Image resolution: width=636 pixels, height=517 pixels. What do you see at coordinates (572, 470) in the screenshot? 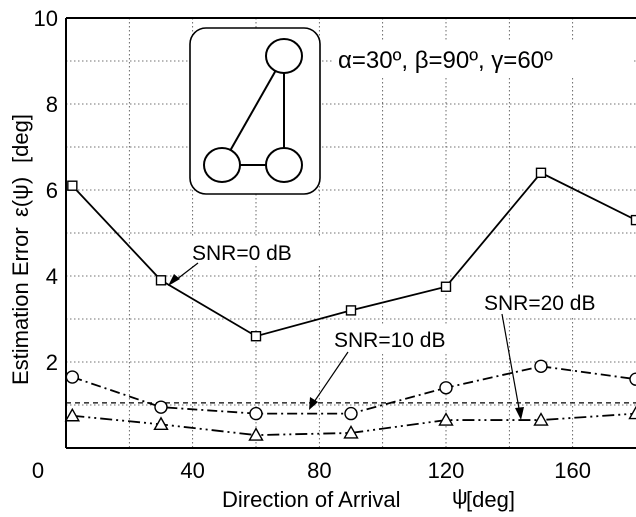
I see `x-tick-label: 160` at bounding box center [572, 470].